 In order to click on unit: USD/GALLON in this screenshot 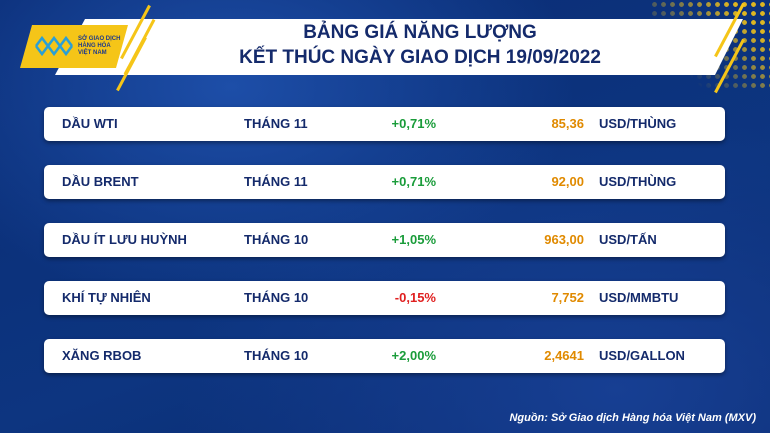, I will do `click(642, 355)`.